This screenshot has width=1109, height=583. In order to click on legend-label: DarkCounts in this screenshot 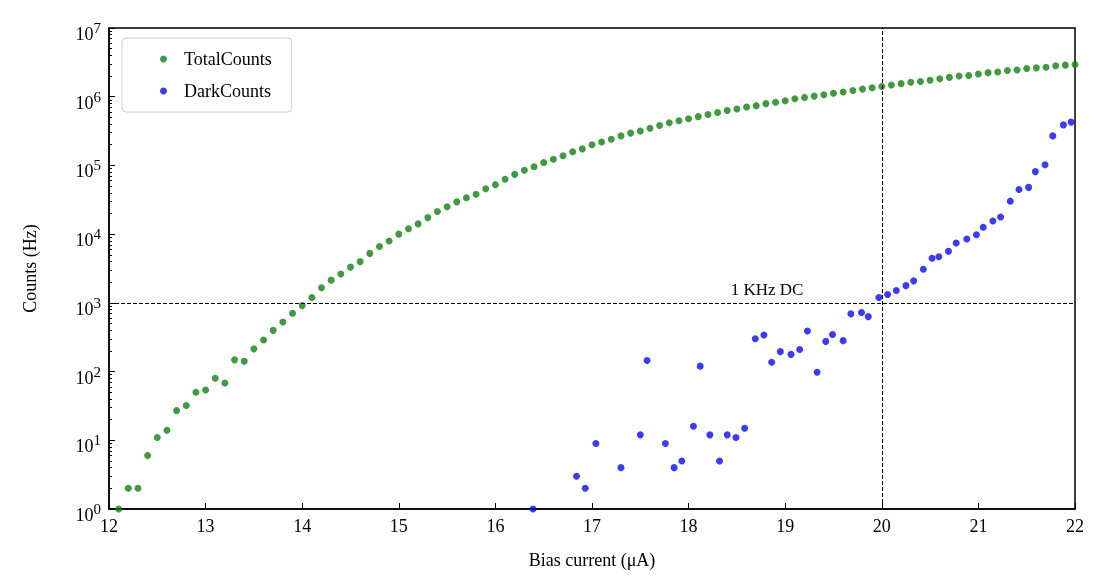, I will do `click(227, 91)`.